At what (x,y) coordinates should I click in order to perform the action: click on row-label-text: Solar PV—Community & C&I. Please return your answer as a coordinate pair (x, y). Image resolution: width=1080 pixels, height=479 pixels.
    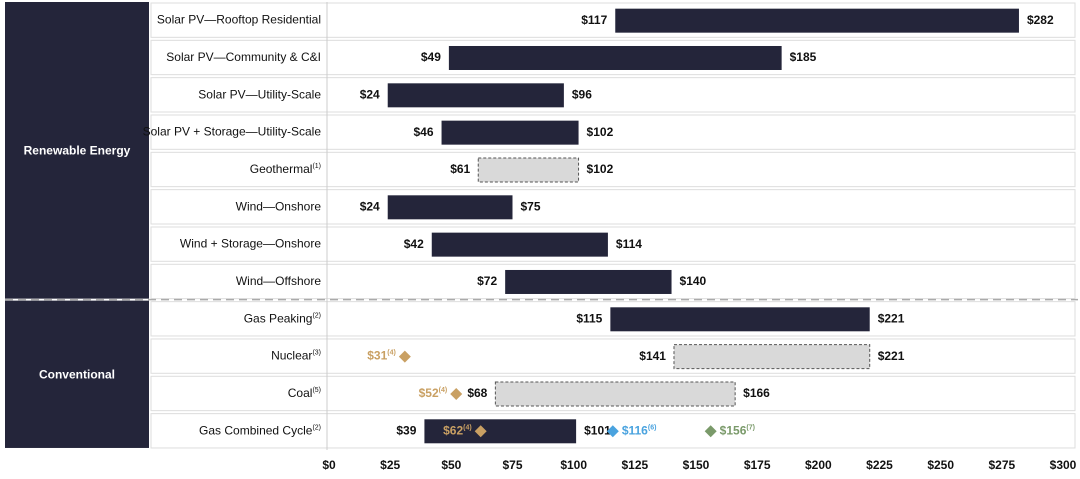
    Looking at the image, I should click on (243, 57).